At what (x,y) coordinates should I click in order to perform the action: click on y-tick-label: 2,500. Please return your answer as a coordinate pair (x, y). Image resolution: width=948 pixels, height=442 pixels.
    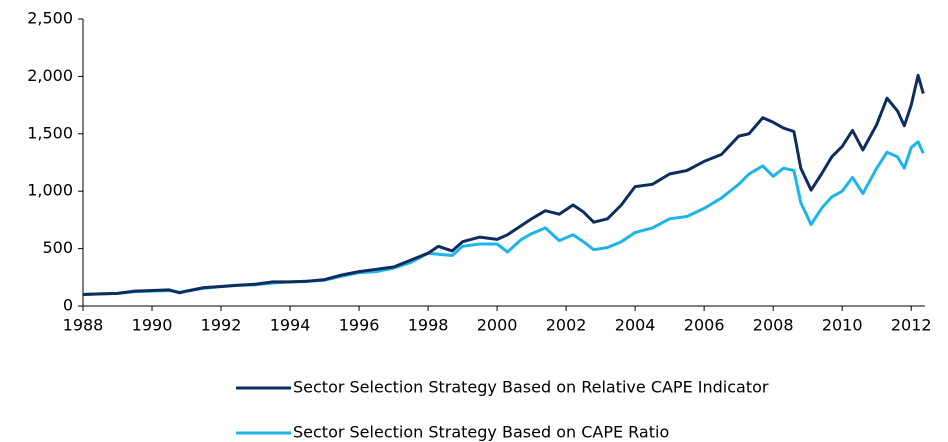
    Looking at the image, I should click on (50, 18).